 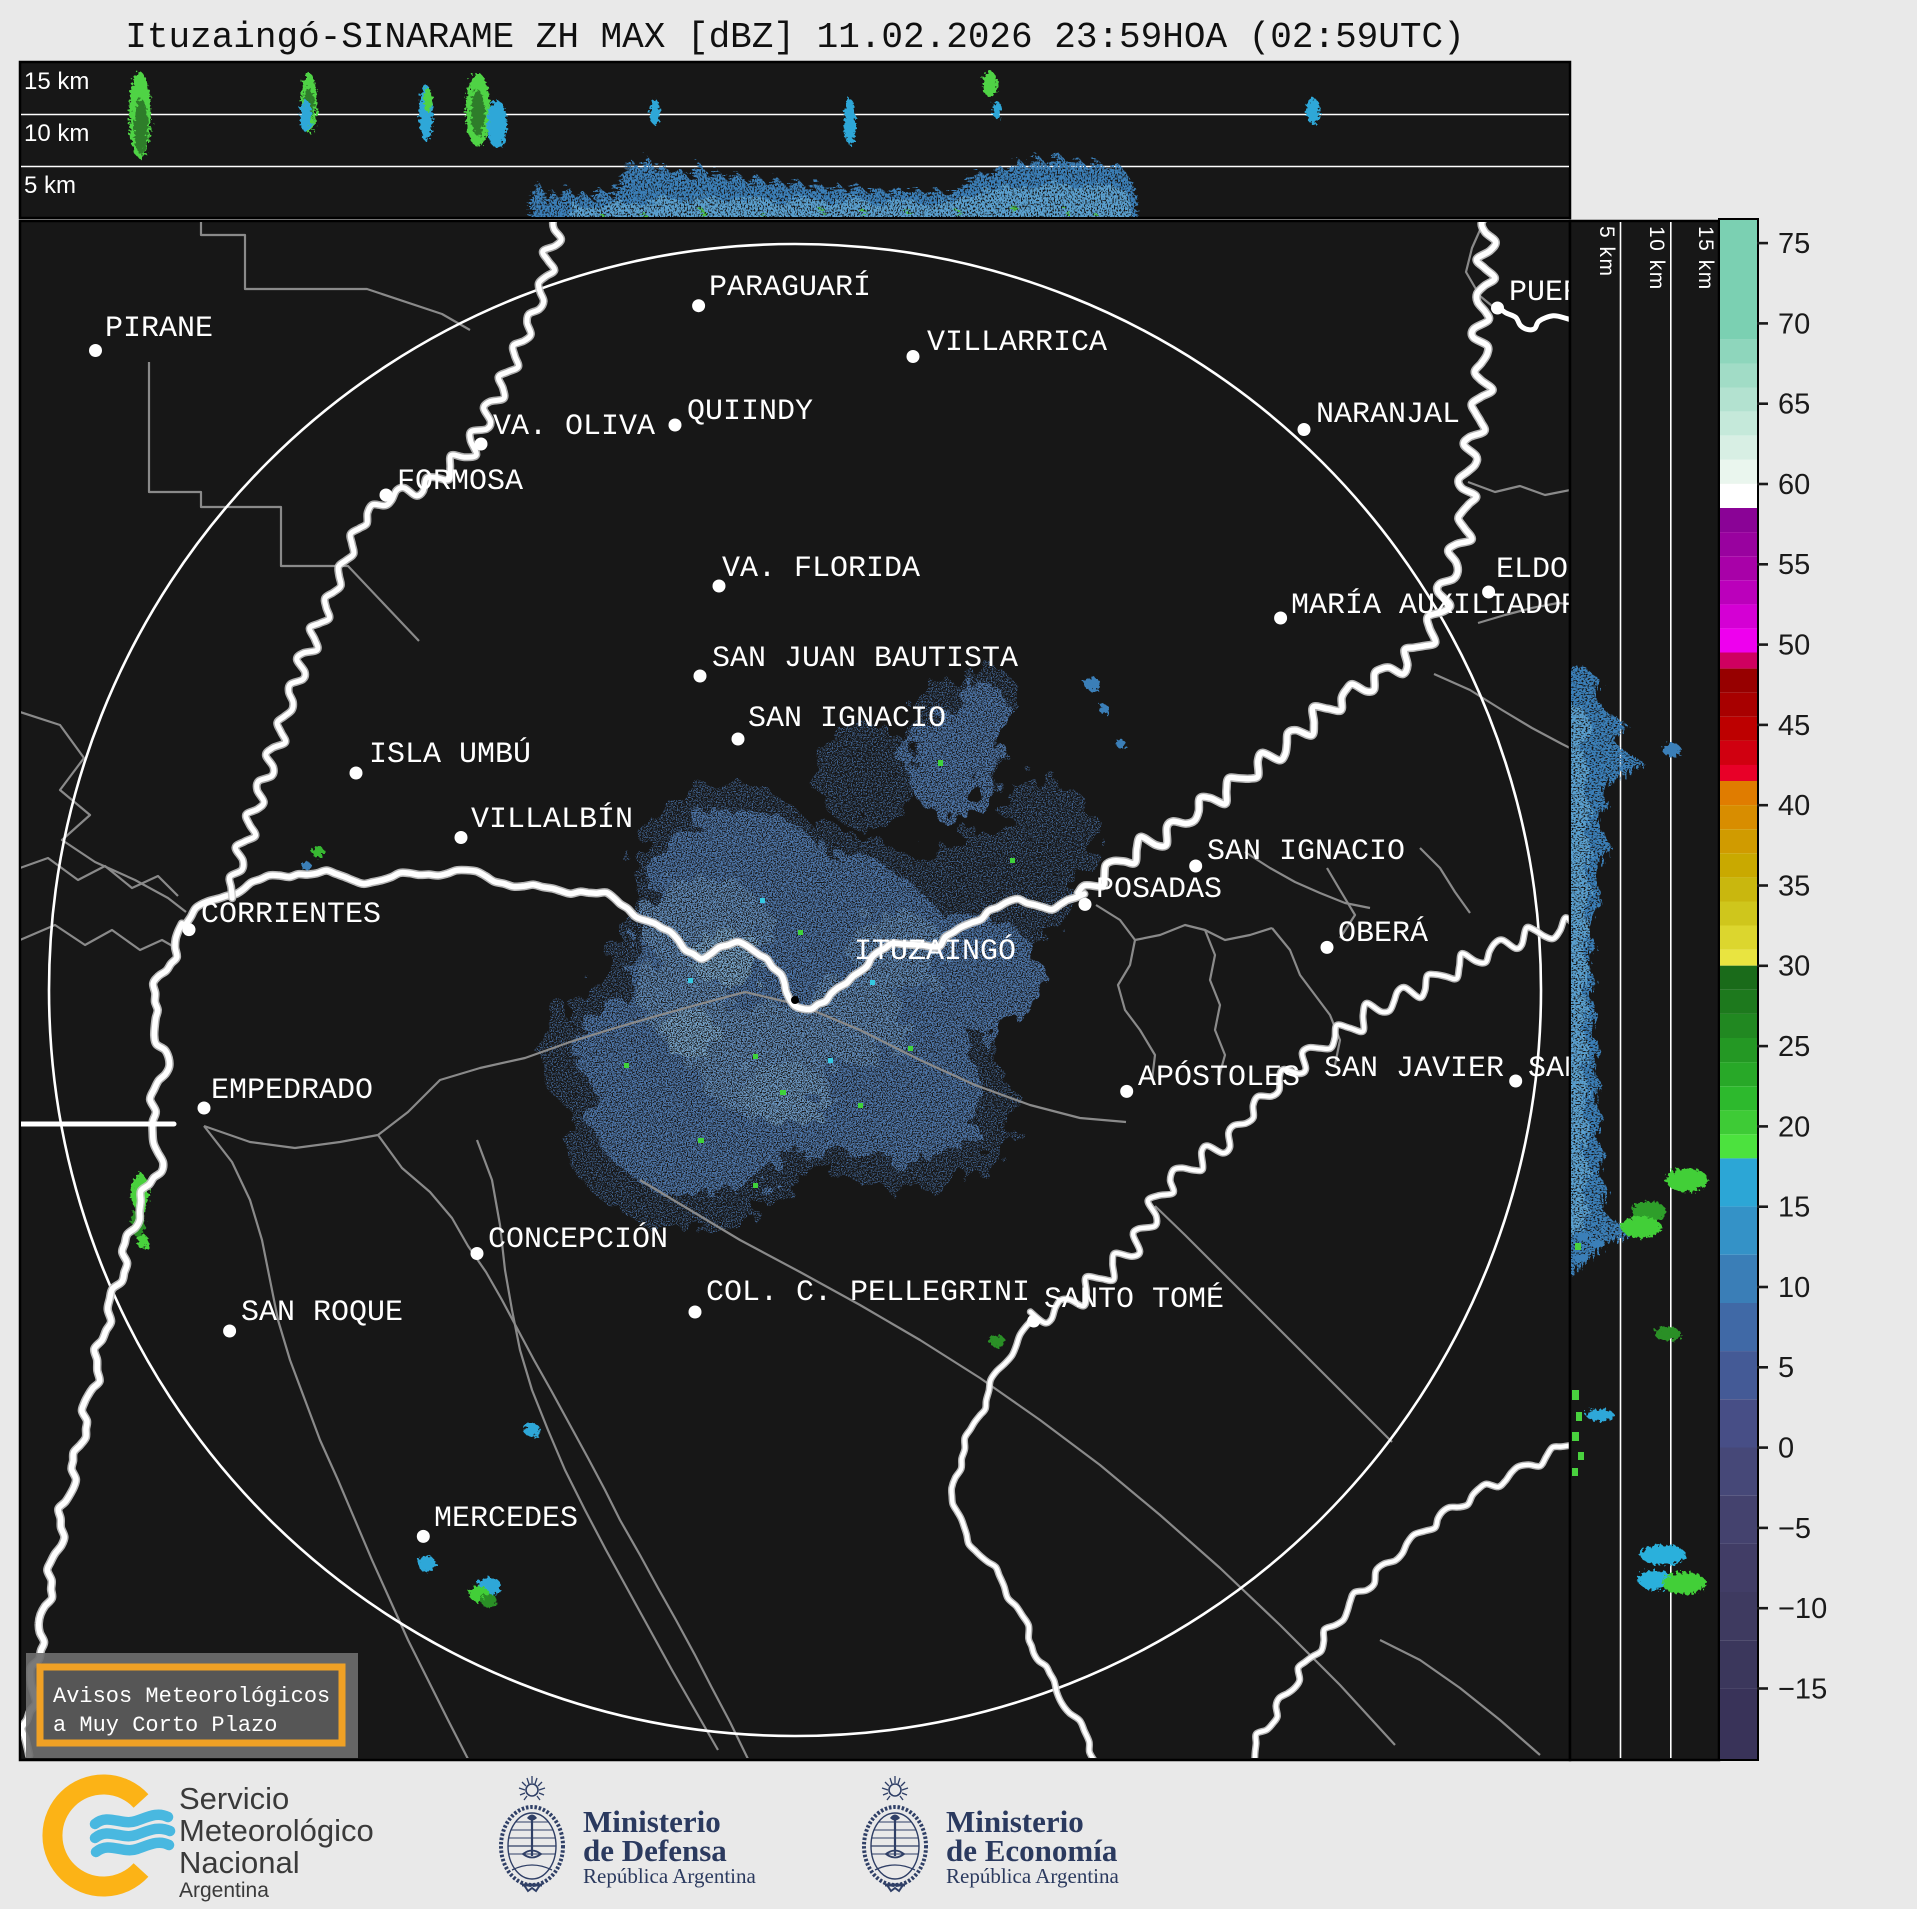 I want to click on svg-text: MERCEDES, so click(x=506, y=1519).